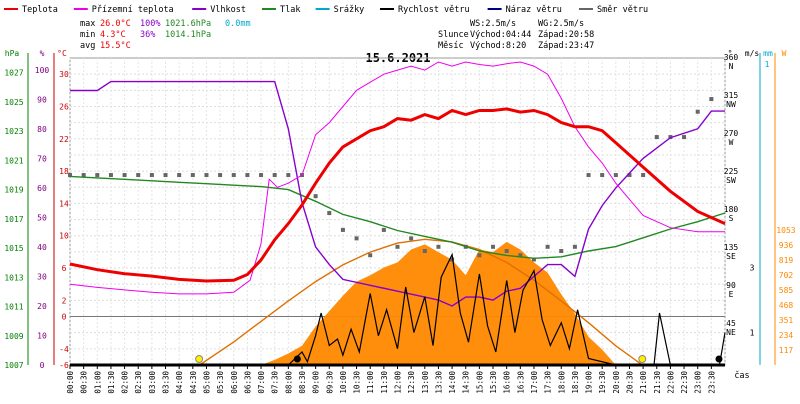  What do you see at coordinates (64, 349) in the screenshot?
I see `axis-temp-tick: -4` at bounding box center [64, 349].